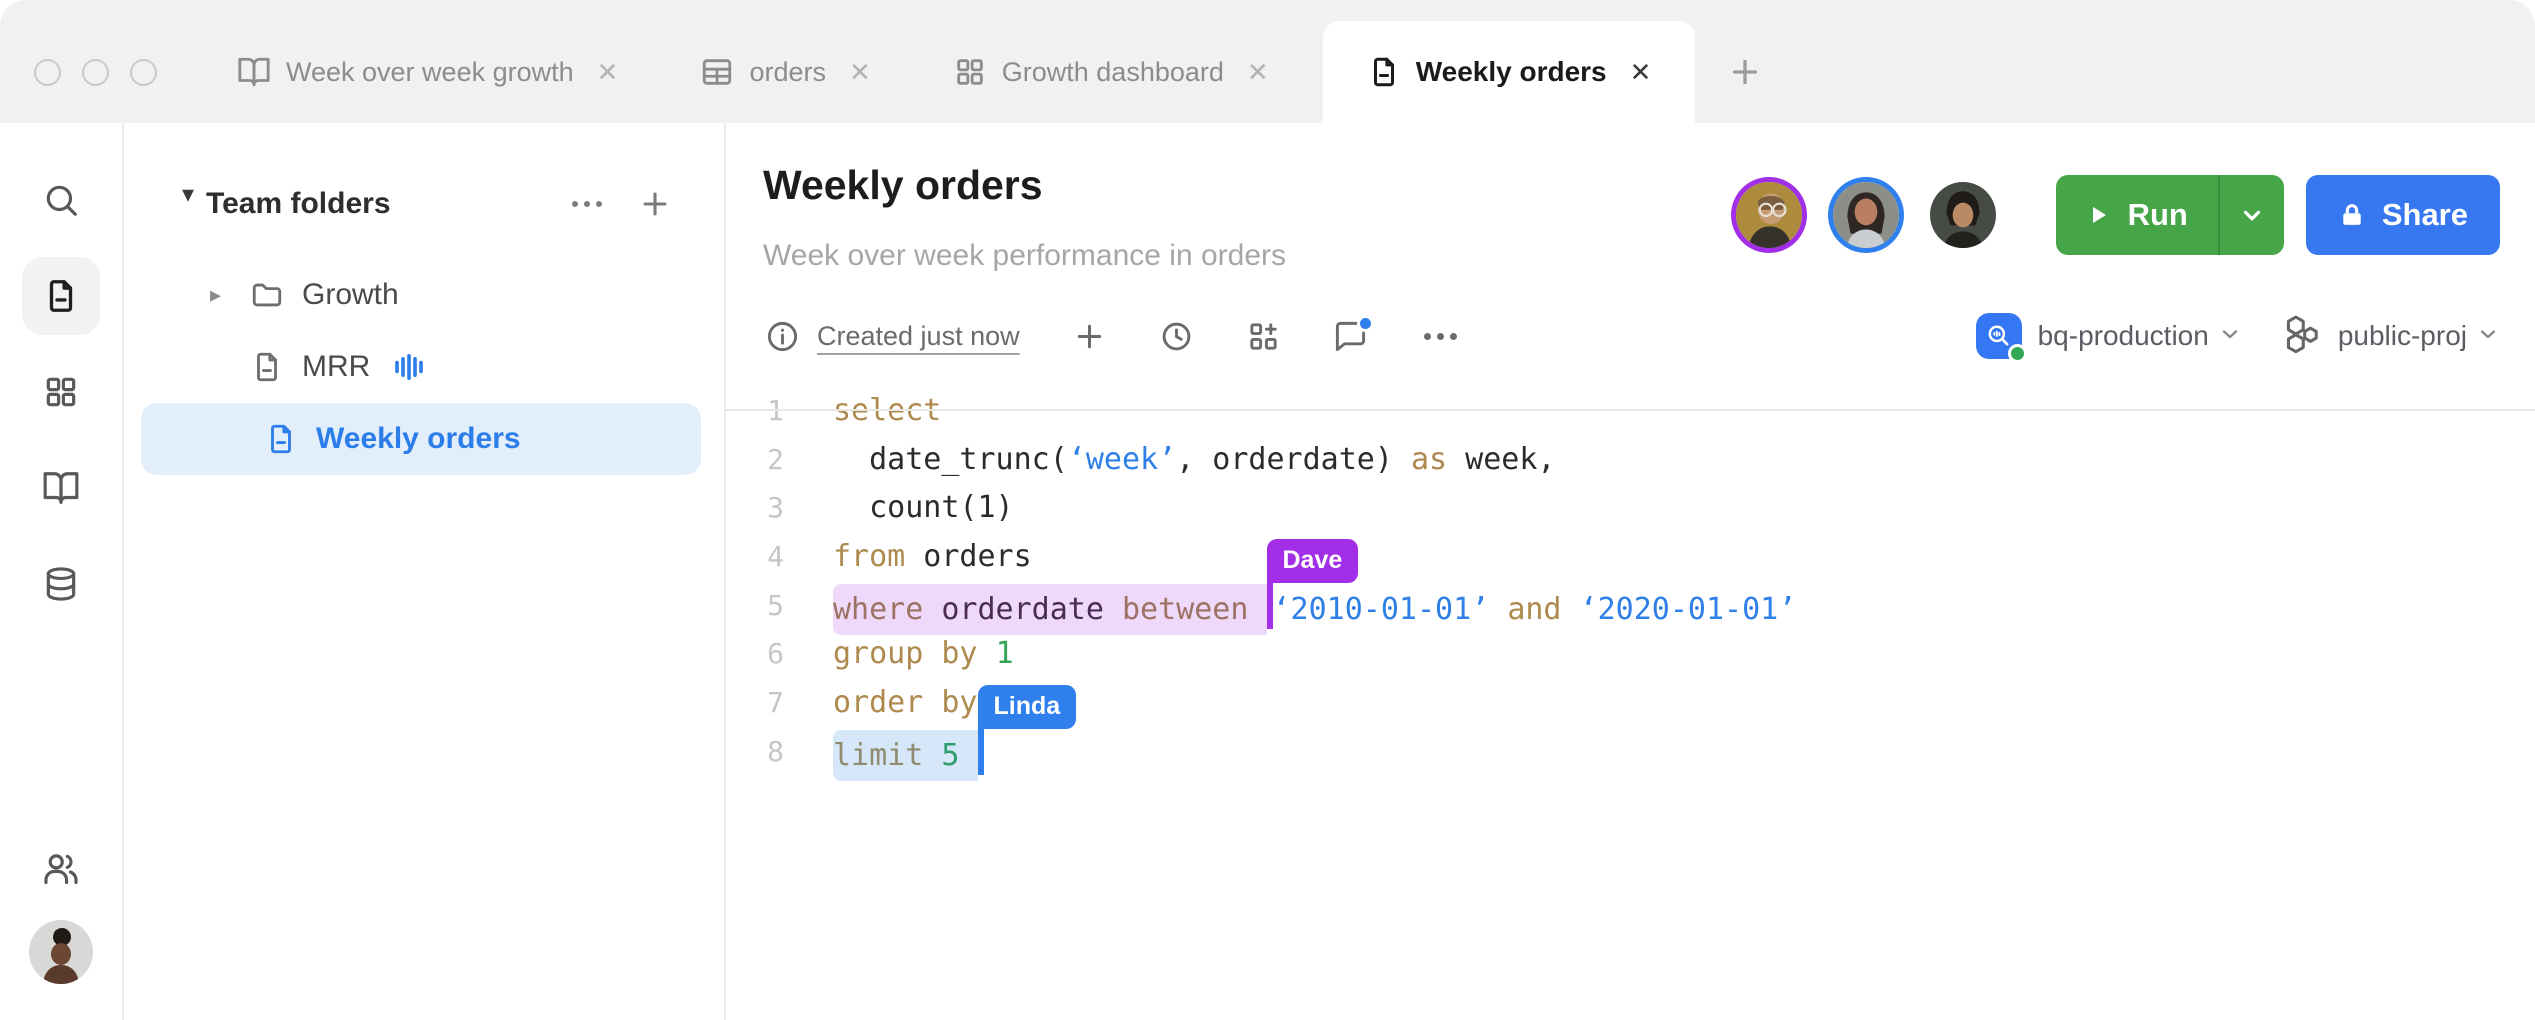 The image size is (2535, 1020). What do you see at coordinates (1365, 323) in the screenshot?
I see `unread-comments-badge` at bounding box center [1365, 323].